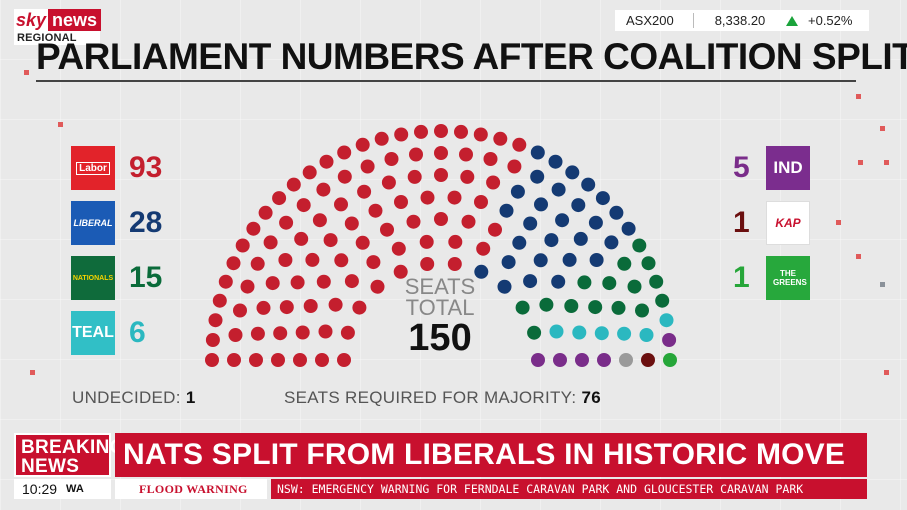 The width and height of the screenshot is (907, 510). Describe the element at coordinates (626, 360) in the screenshot. I see `seat-dot-undecided` at that location.